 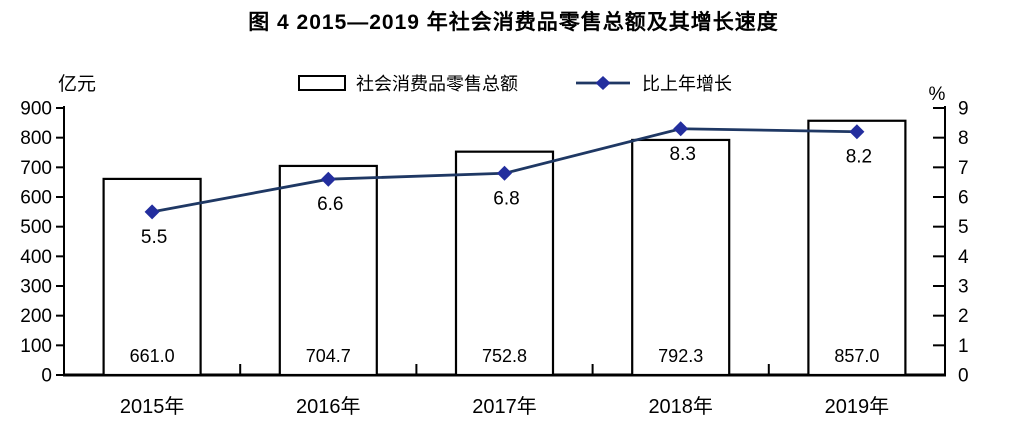 I want to click on bar-series-swatch-icon, so click(x=322, y=83).